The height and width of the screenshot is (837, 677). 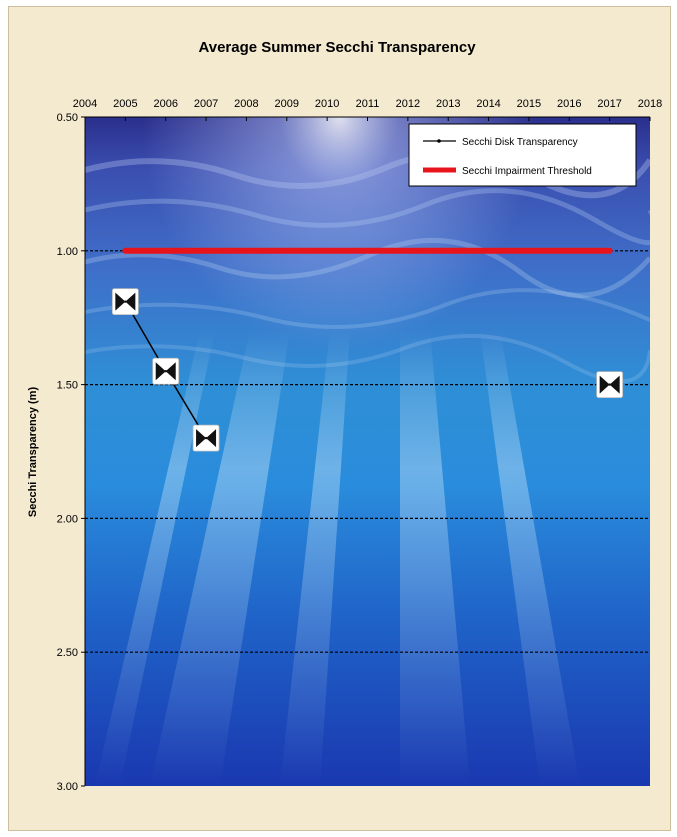 I want to click on y-tick-label: 0.50, so click(x=67, y=118).